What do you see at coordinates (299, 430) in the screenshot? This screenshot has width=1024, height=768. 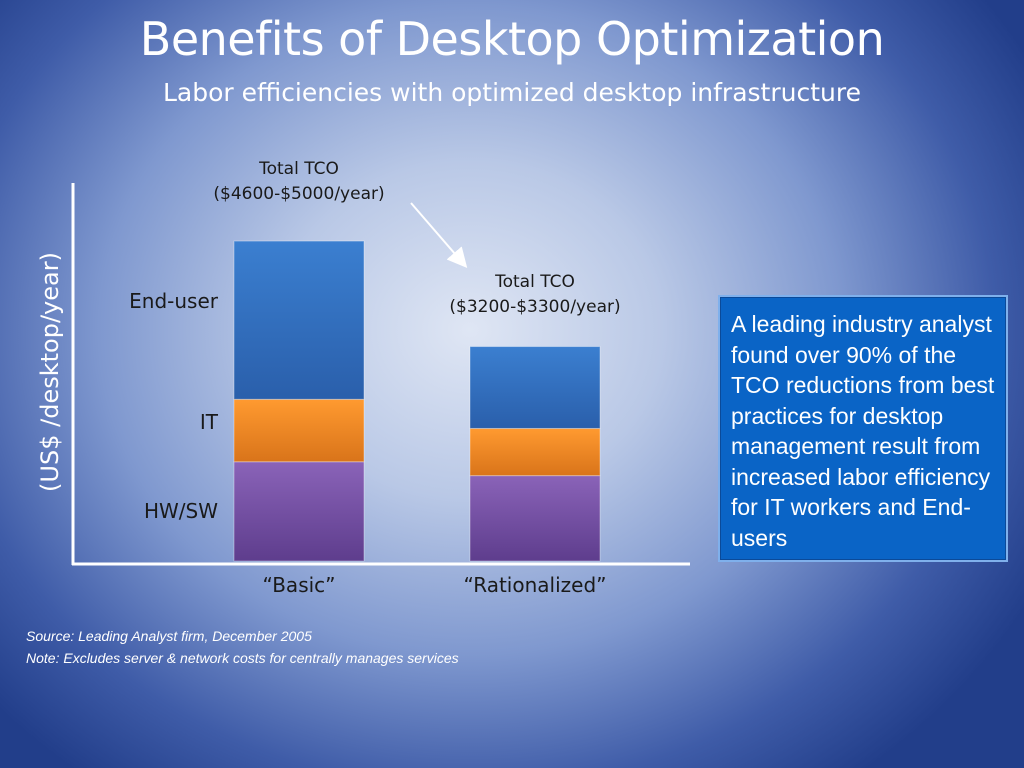 I see `bar-segment-it-basic` at bounding box center [299, 430].